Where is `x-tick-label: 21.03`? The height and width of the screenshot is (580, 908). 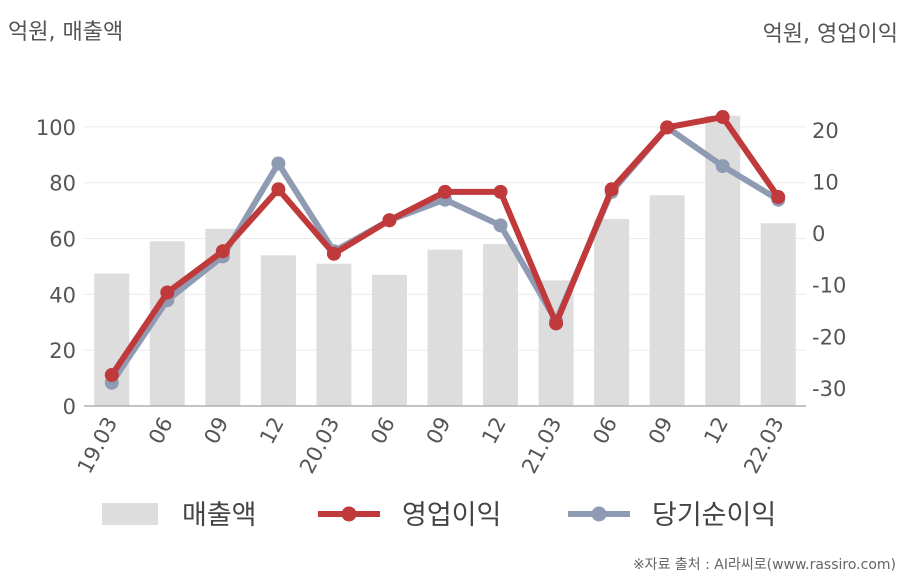
x-tick-label: 21.03 is located at coordinates (541, 445).